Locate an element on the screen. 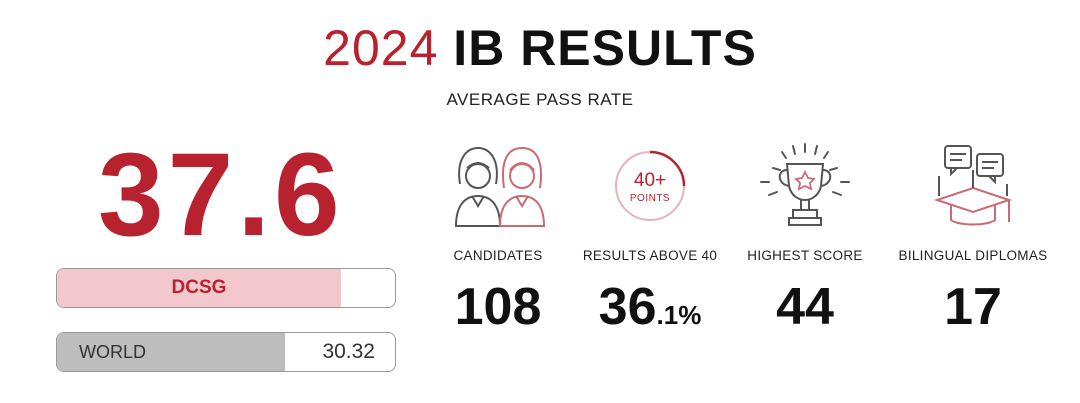 The width and height of the screenshot is (1080, 403). candidates-icon is located at coordinates (498, 188).